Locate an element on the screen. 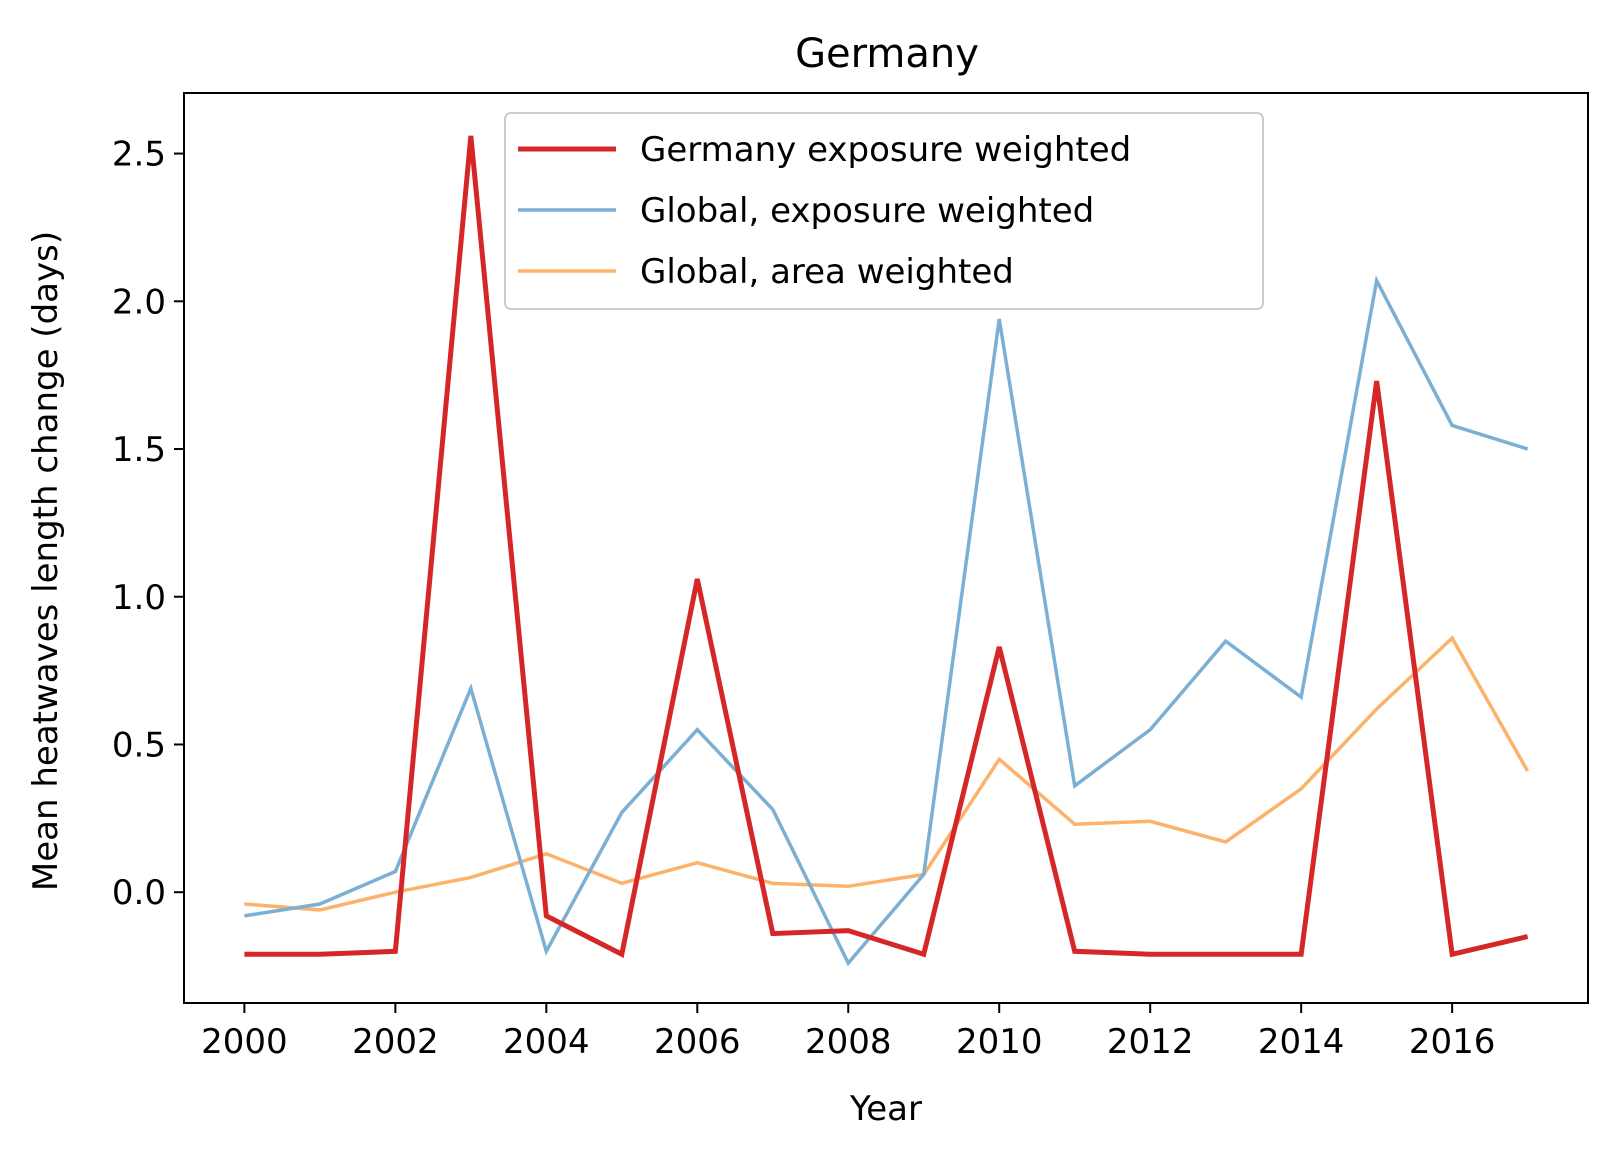 The width and height of the screenshot is (1610, 1154). legend-box is located at coordinates (884, 211).